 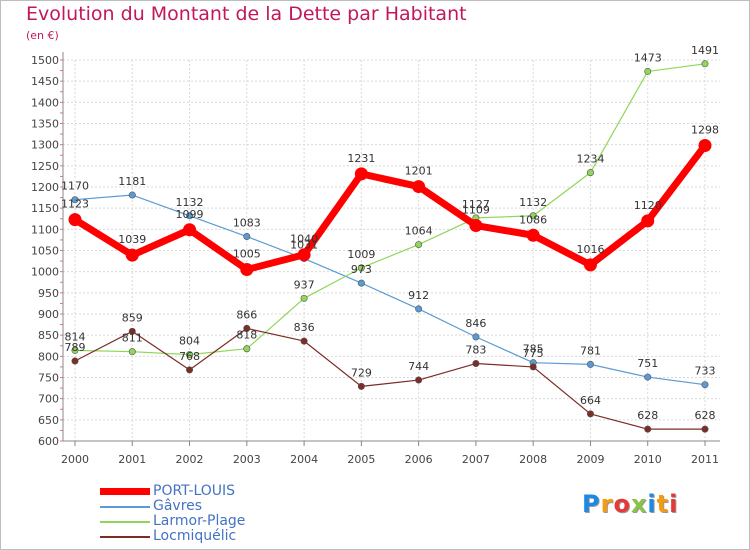 I want to click on data-label: 814, so click(x=75, y=336).